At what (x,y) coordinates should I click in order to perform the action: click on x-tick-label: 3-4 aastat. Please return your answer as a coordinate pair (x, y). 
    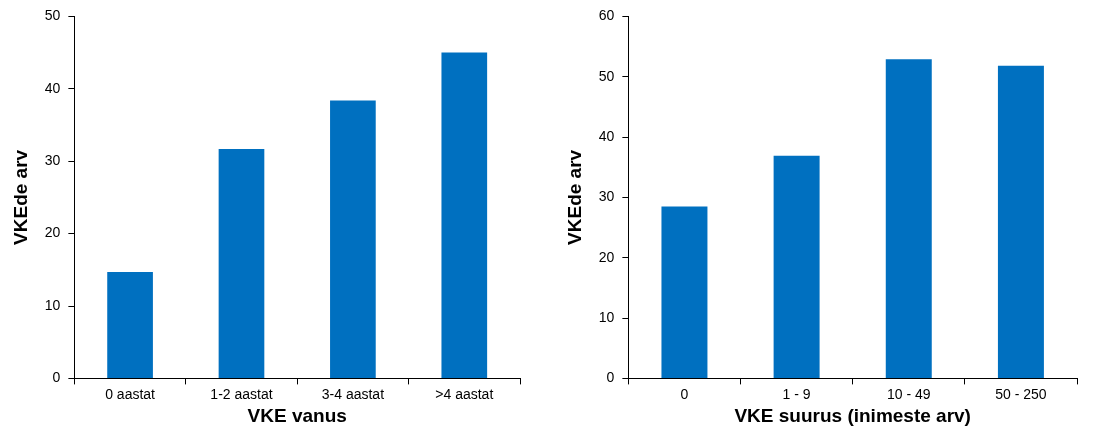
    Looking at the image, I should click on (353, 393).